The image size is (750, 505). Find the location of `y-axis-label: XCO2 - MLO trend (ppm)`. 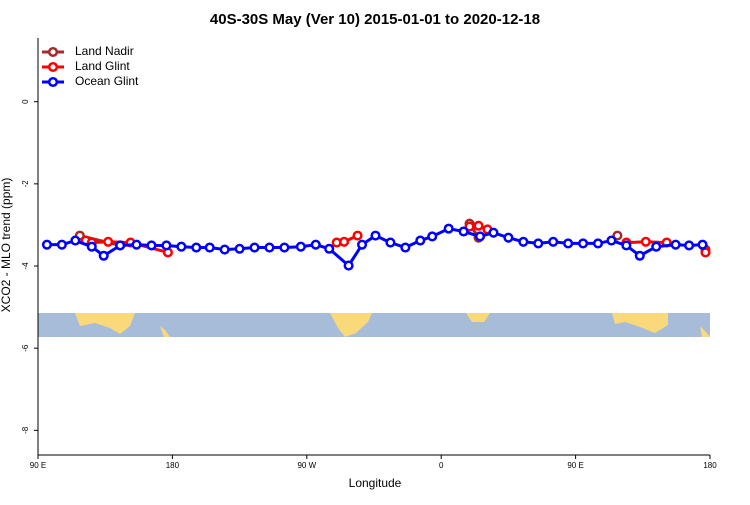

y-axis-label: XCO2 - MLO trend (ppm) is located at coordinates (6, 245).